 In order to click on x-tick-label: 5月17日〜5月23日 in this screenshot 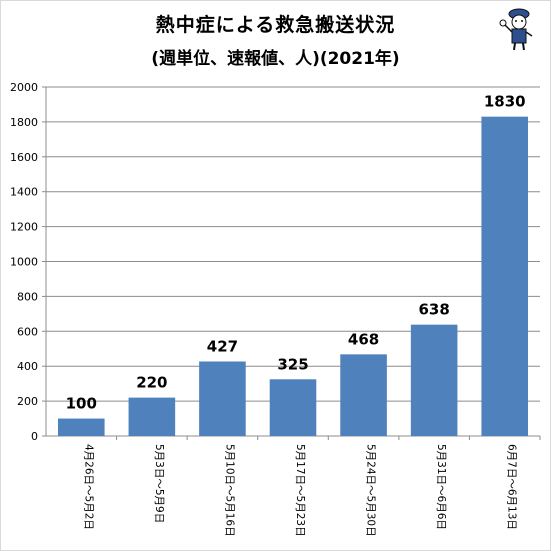, I will do `click(300, 490)`.